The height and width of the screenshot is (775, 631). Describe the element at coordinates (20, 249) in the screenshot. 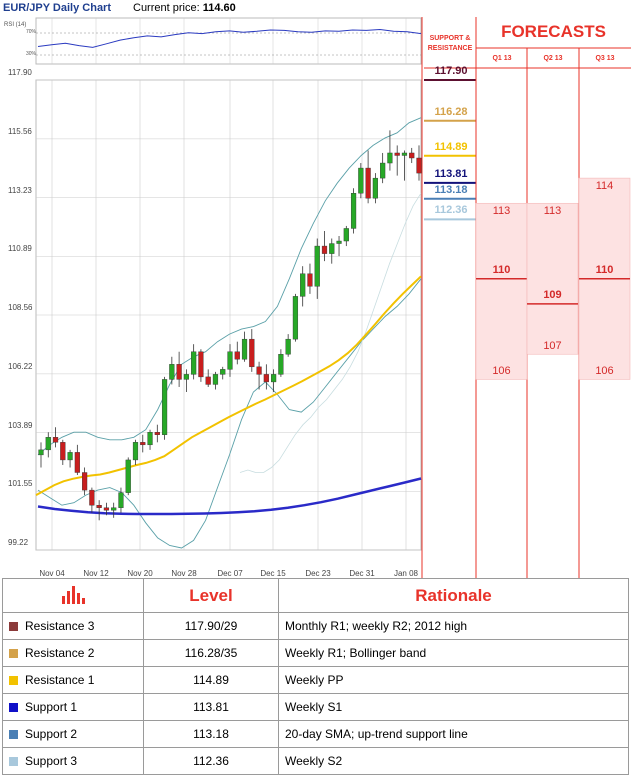

I see `y-tick-label: 110.89` at that location.